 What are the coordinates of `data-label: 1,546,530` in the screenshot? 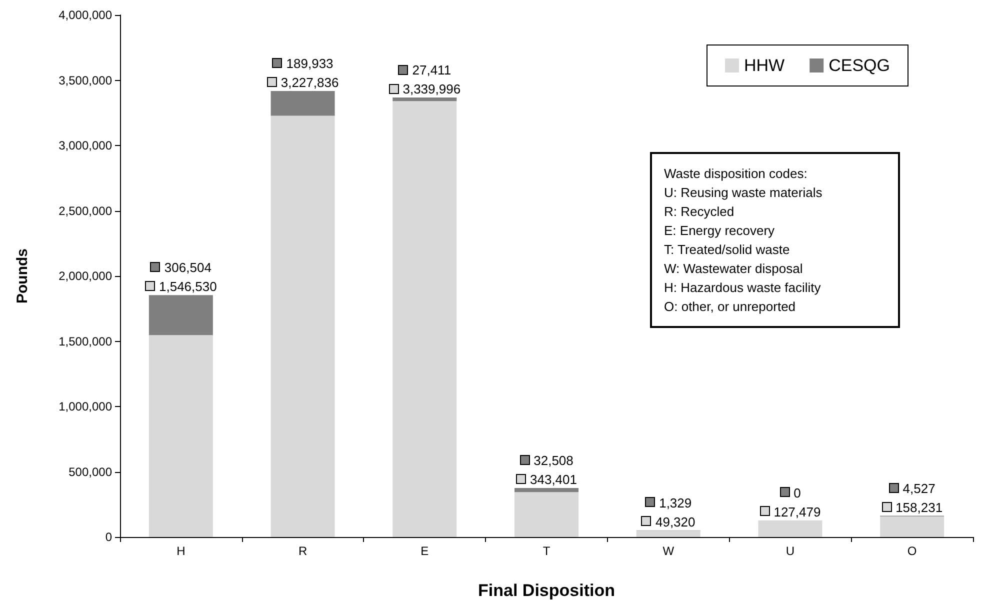 It's located at (188, 286).